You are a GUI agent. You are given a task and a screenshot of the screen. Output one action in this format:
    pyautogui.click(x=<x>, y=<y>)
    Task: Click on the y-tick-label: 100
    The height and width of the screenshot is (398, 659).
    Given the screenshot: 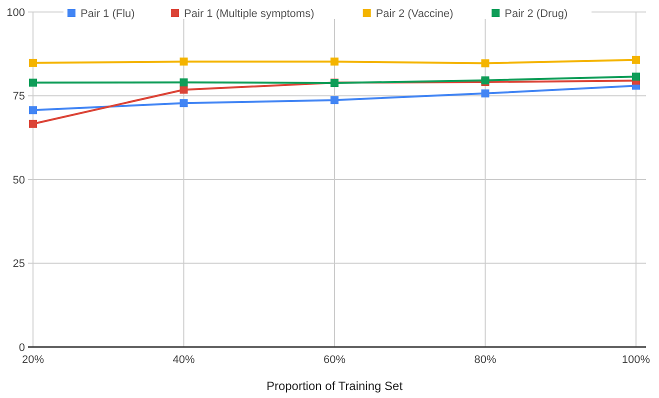 What is the action you would take?
    pyautogui.click(x=15, y=12)
    